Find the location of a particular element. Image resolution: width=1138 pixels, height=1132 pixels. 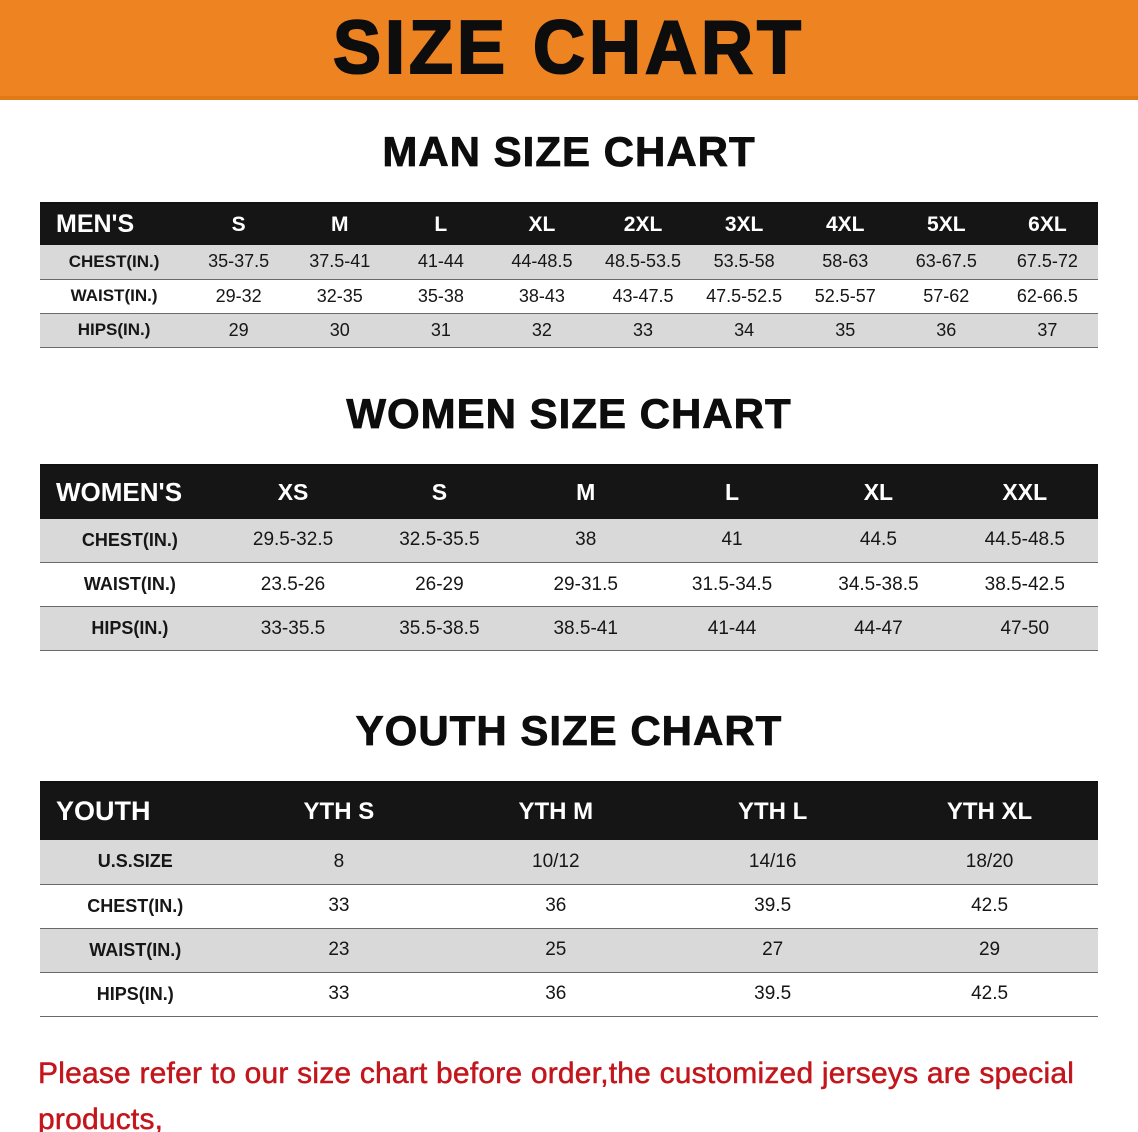

value-cell: 52.5-57 is located at coordinates (845, 295).